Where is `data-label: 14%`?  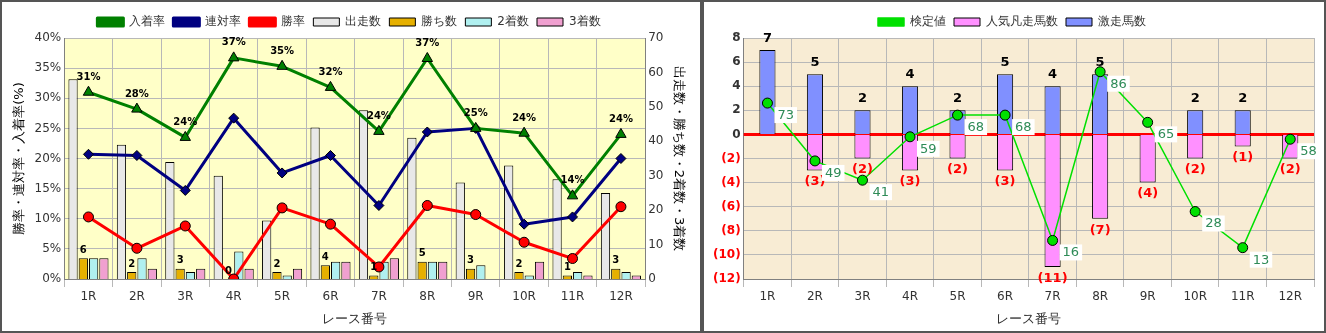
data-label: 14% is located at coordinates (572, 180).